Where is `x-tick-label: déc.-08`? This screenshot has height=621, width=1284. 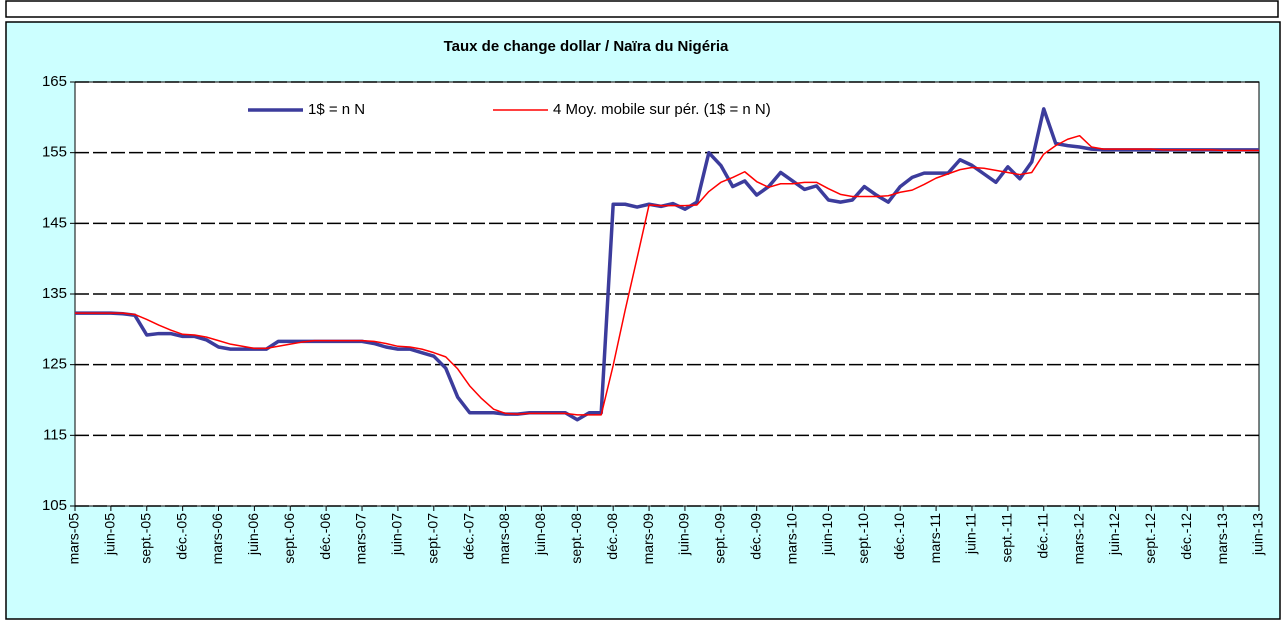
x-tick-label: déc.-08 is located at coordinates (612, 536).